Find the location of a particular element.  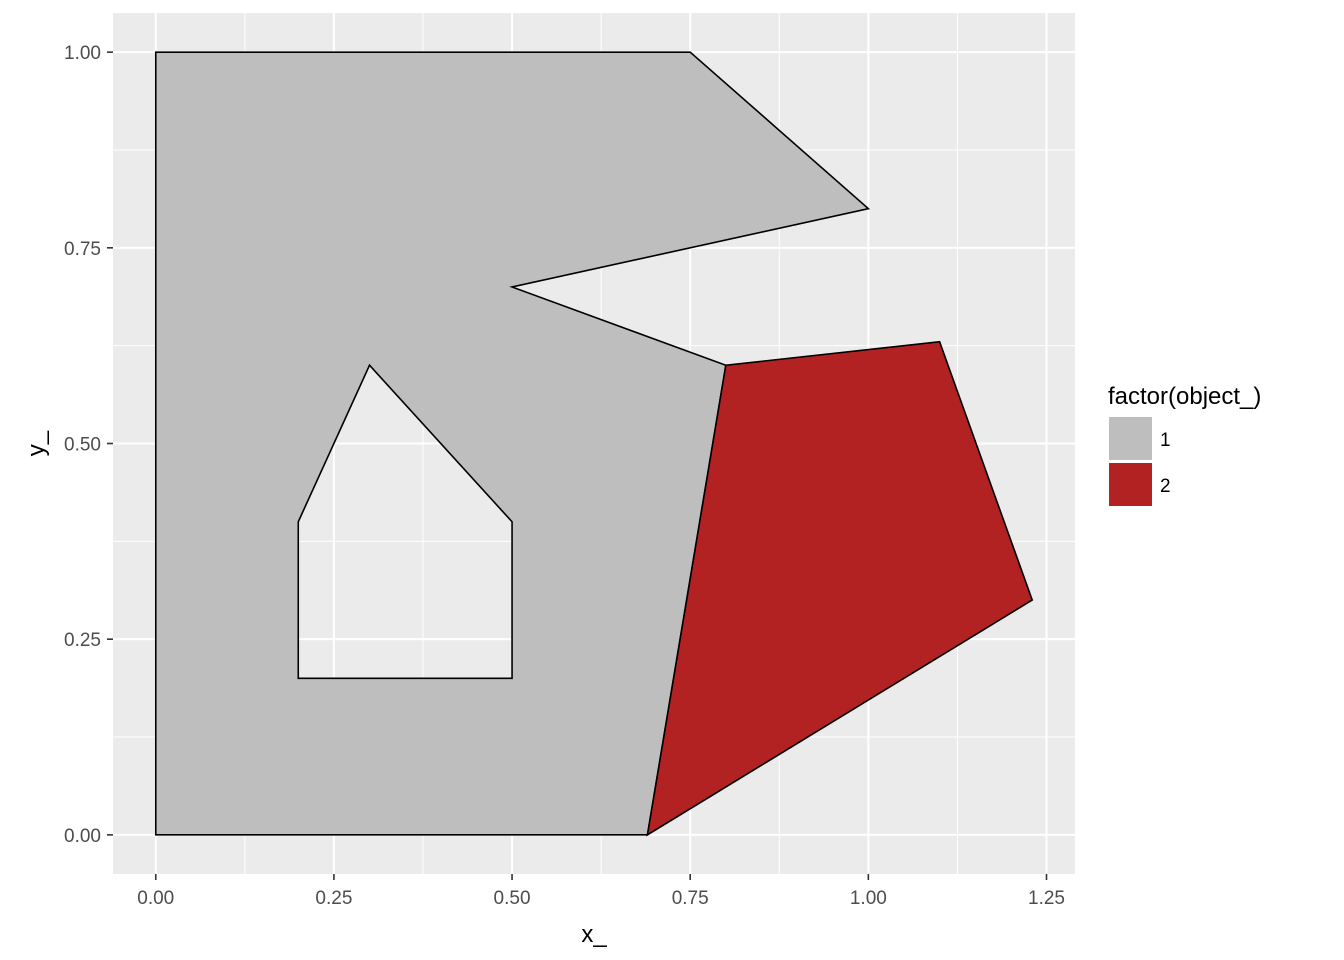

legend-title: factor(object_) is located at coordinates (1184, 396).